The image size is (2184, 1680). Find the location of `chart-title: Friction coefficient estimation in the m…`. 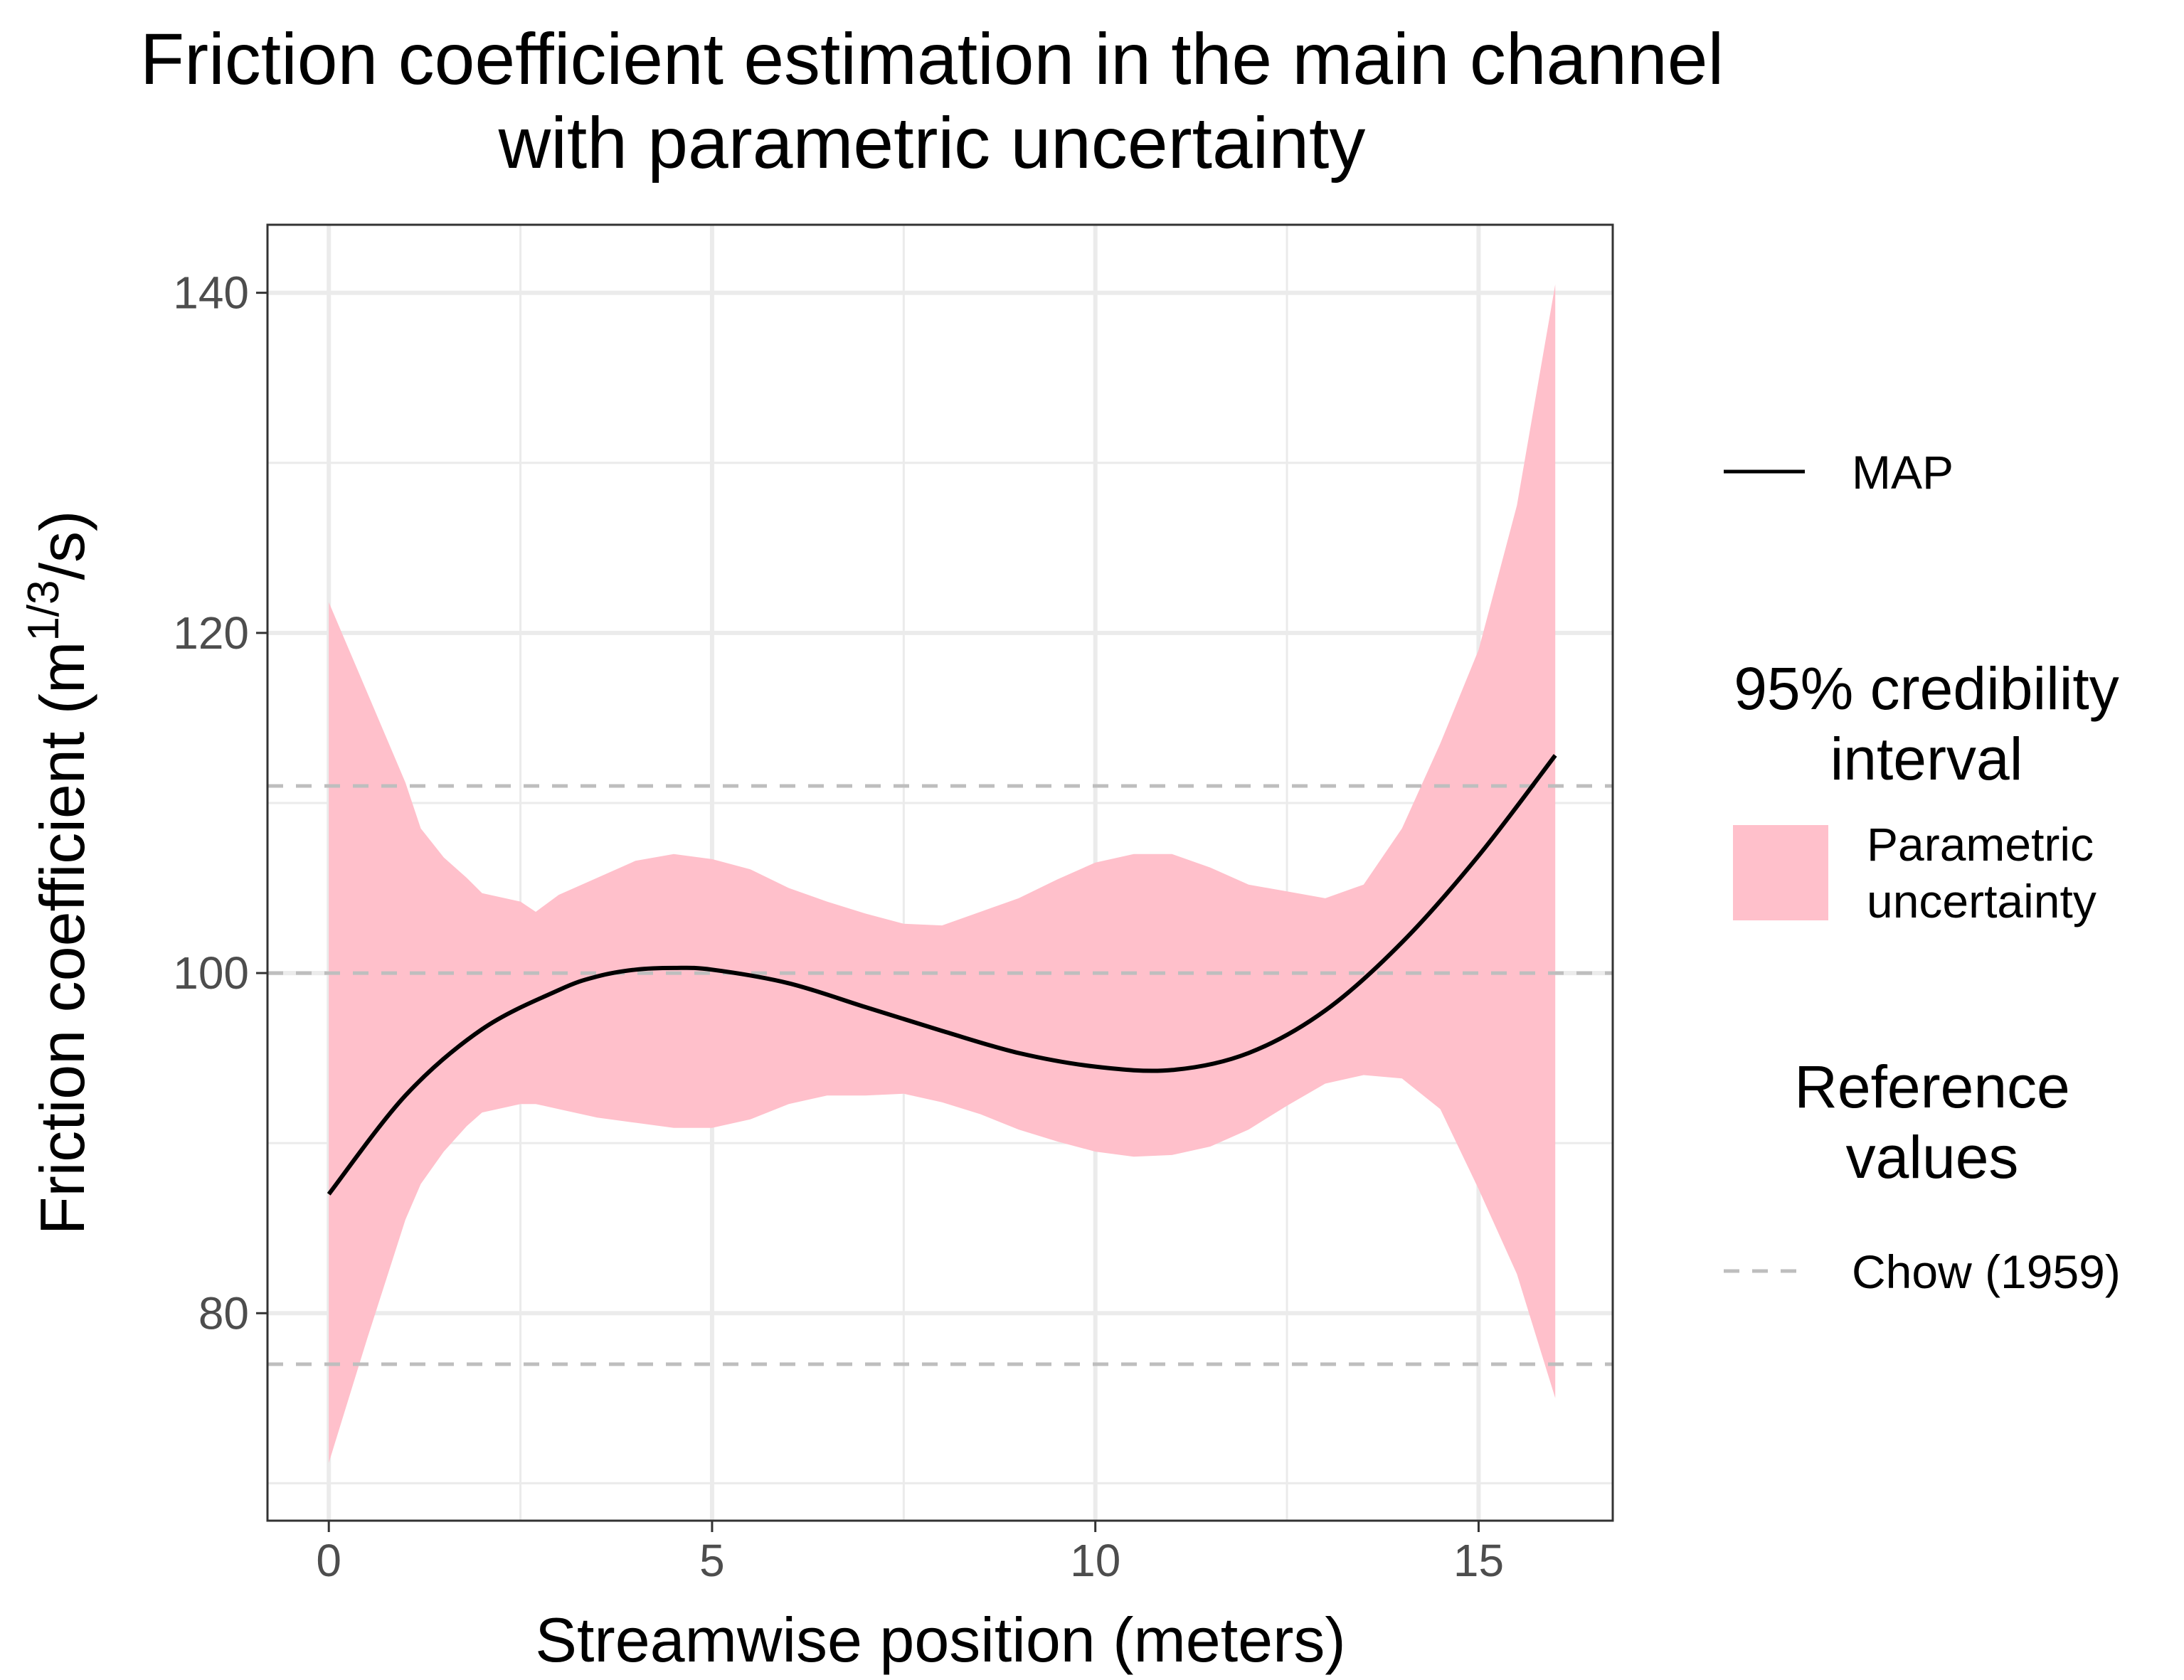

chart-title: Friction coefficient estimation in the m… is located at coordinates (932, 101).